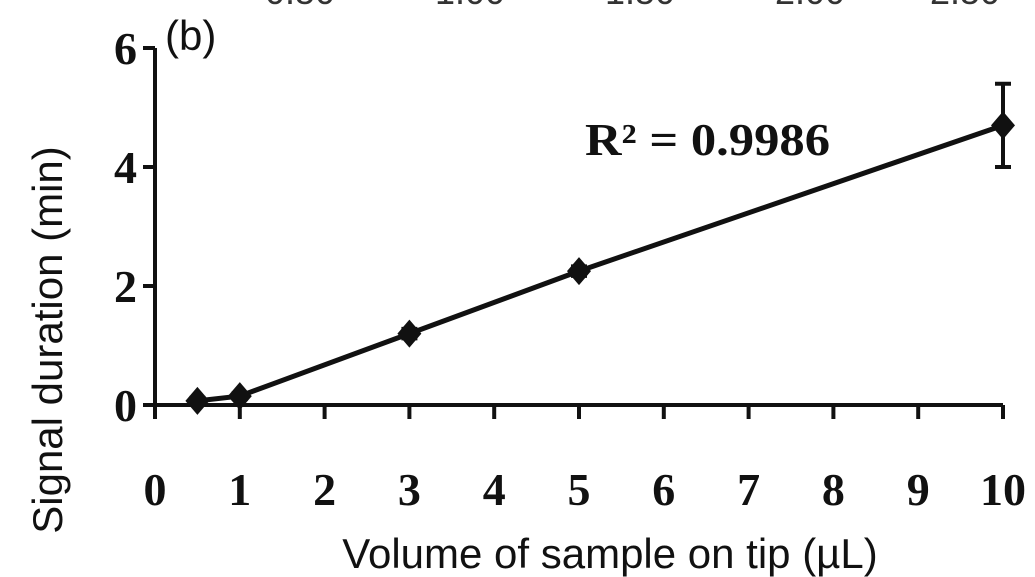 The width and height of the screenshot is (1035, 577). What do you see at coordinates (239, 489) in the screenshot?
I see `x-tick-label: 1` at bounding box center [239, 489].